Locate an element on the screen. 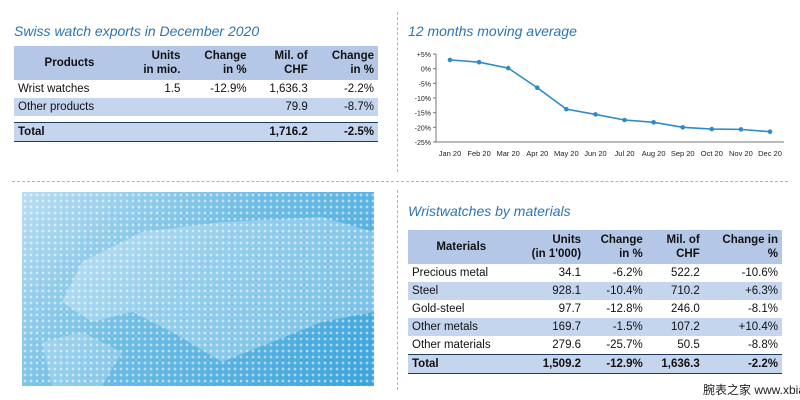  x-tick-label: May 20 is located at coordinates (566, 153).